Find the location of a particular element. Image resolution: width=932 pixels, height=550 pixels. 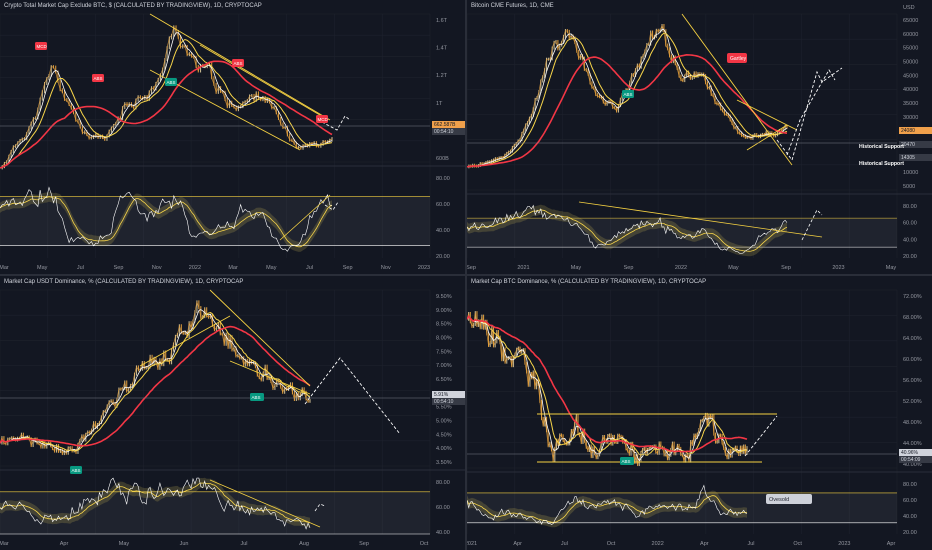

price-axis-label: 7.50% is located at coordinates (444, 352).